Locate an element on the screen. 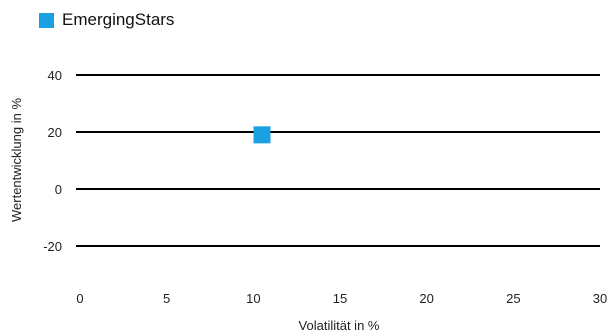  y-tick-label: 20 is located at coordinates (55, 132).